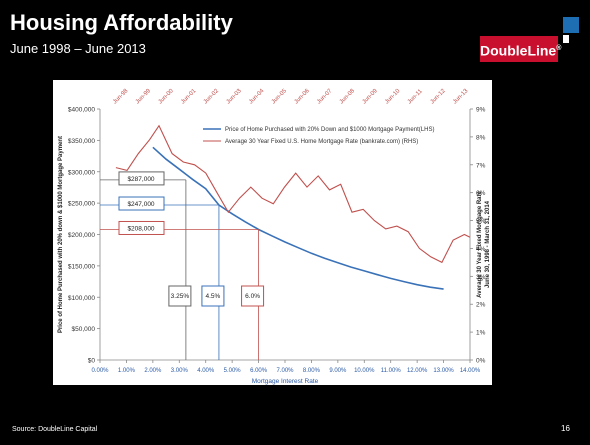 The width and height of the screenshot is (590, 445). What do you see at coordinates (81, 110) in the screenshot?
I see `left-tick-label: $400,000` at bounding box center [81, 110].